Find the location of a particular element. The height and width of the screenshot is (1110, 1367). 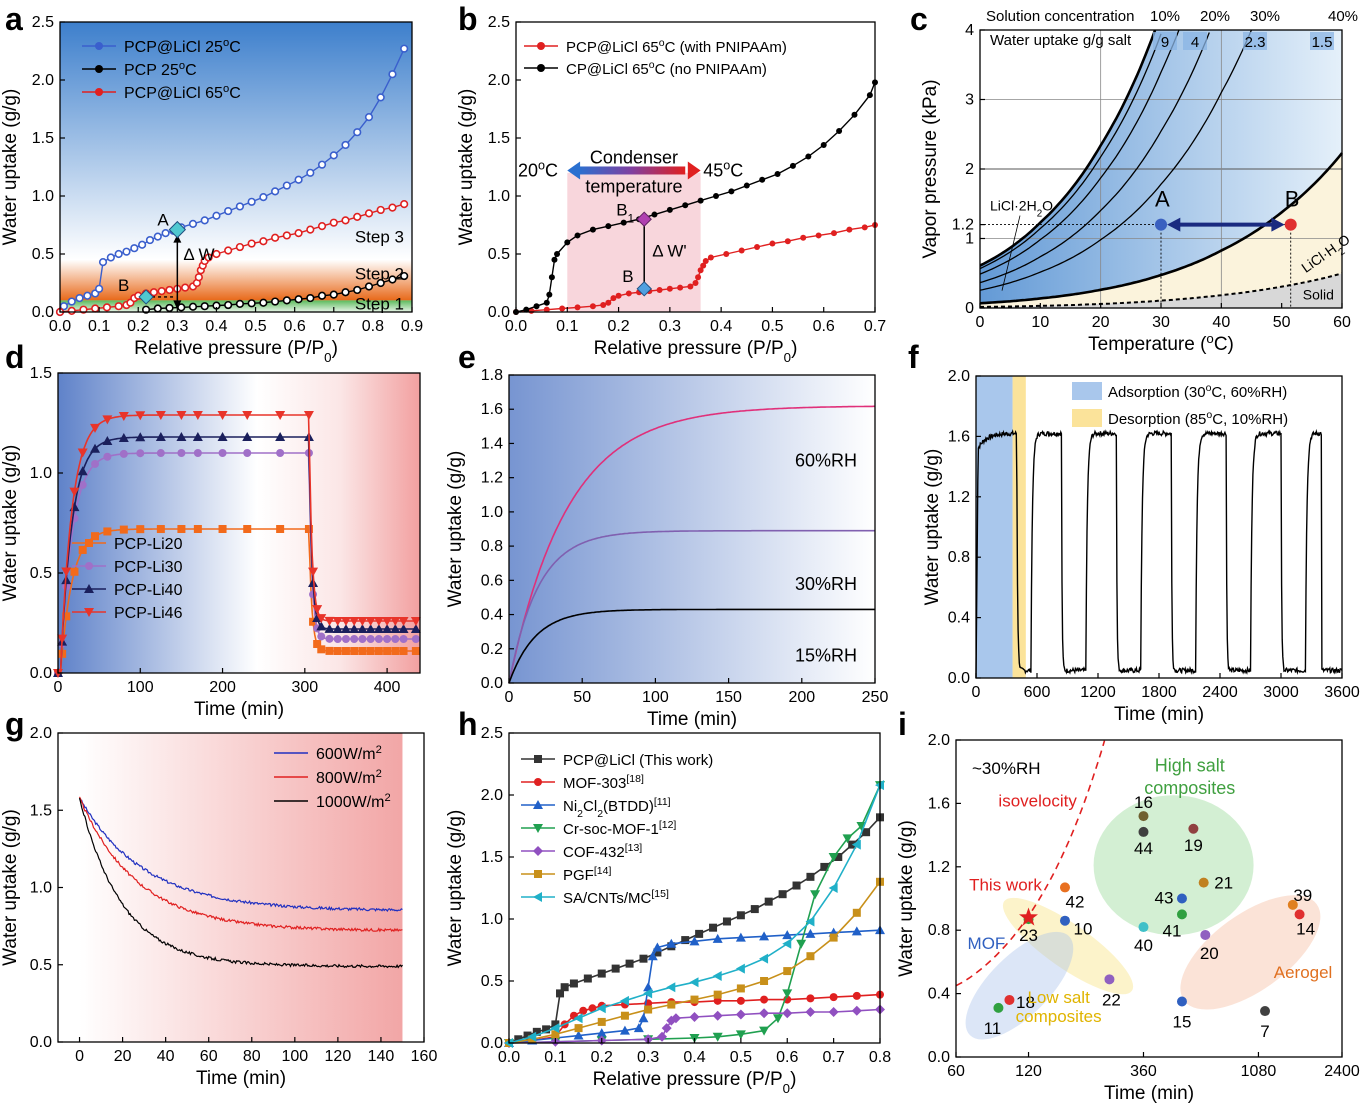

x-tick-label: 0.2 is located at coordinates (618, 326).